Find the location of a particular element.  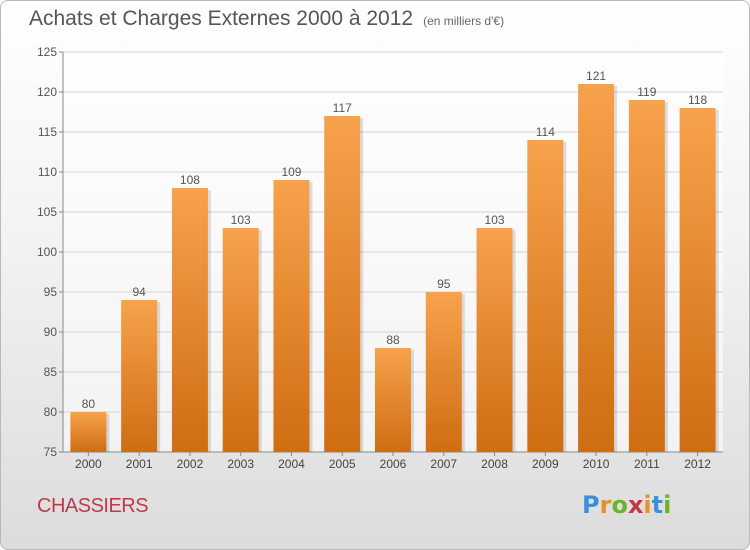

logo-letter: x is located at coordinates (635, 505).